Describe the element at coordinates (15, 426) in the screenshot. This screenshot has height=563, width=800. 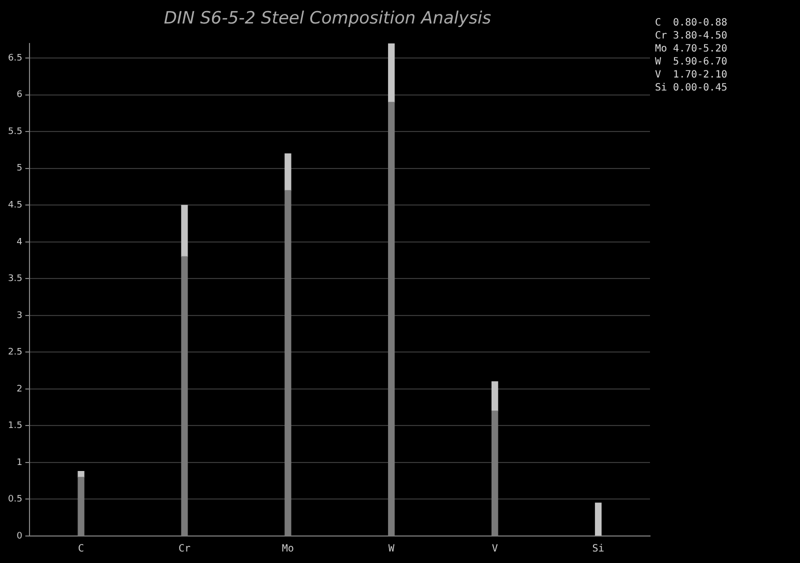
I see `y-tick-label: 1.5` at that location.